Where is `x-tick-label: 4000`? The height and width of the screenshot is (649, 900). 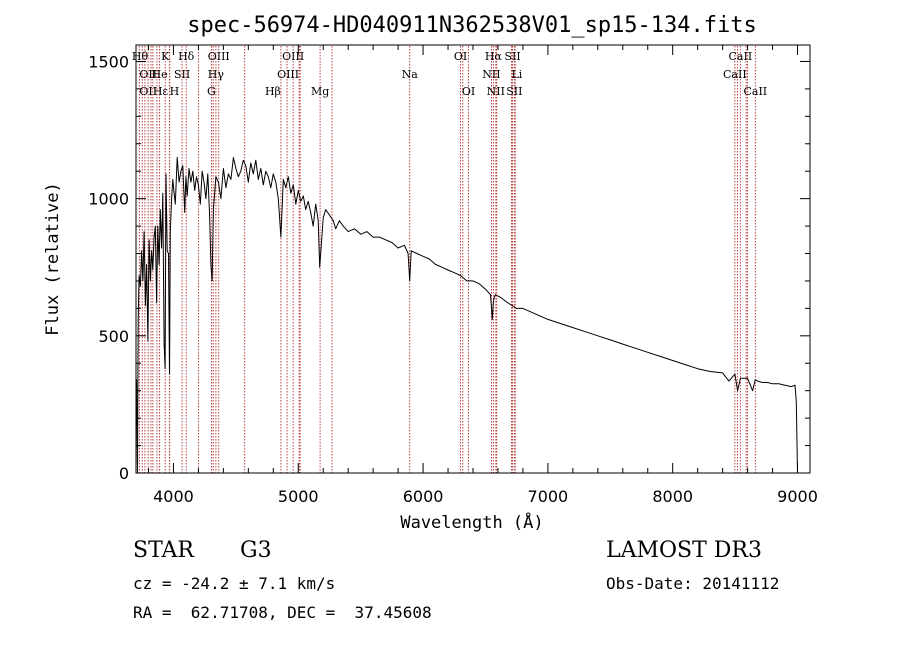
x-tick-label: 4000 is located at coordinates (173, 496).